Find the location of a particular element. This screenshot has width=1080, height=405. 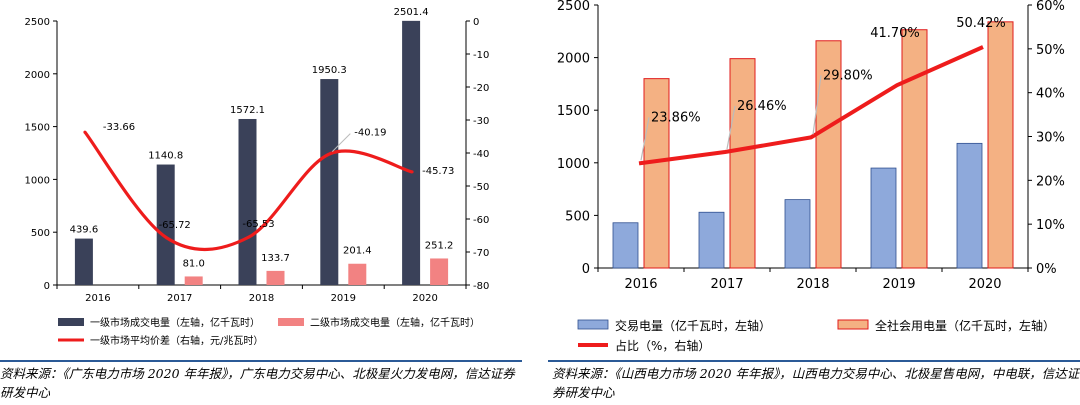

bar-secondary-market-label: 81.0 is located at coordinates (194, 263).